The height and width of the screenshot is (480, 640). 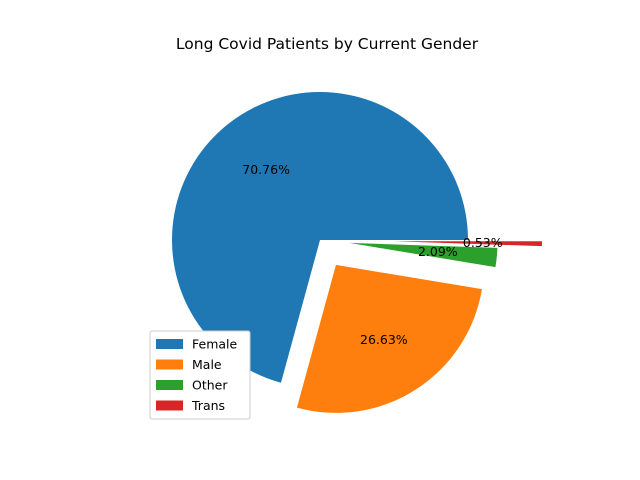 I want to click on pie-value-label-trans: 0.53%, so click(x=483, y=242).